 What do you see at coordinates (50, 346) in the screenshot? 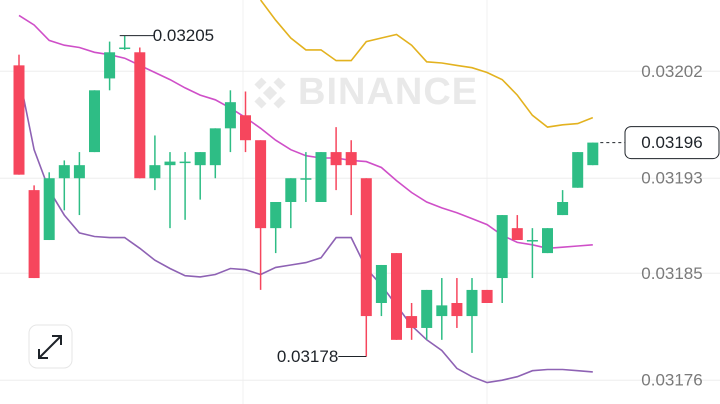
I see `expand-button` at bounding box center [50, 346].